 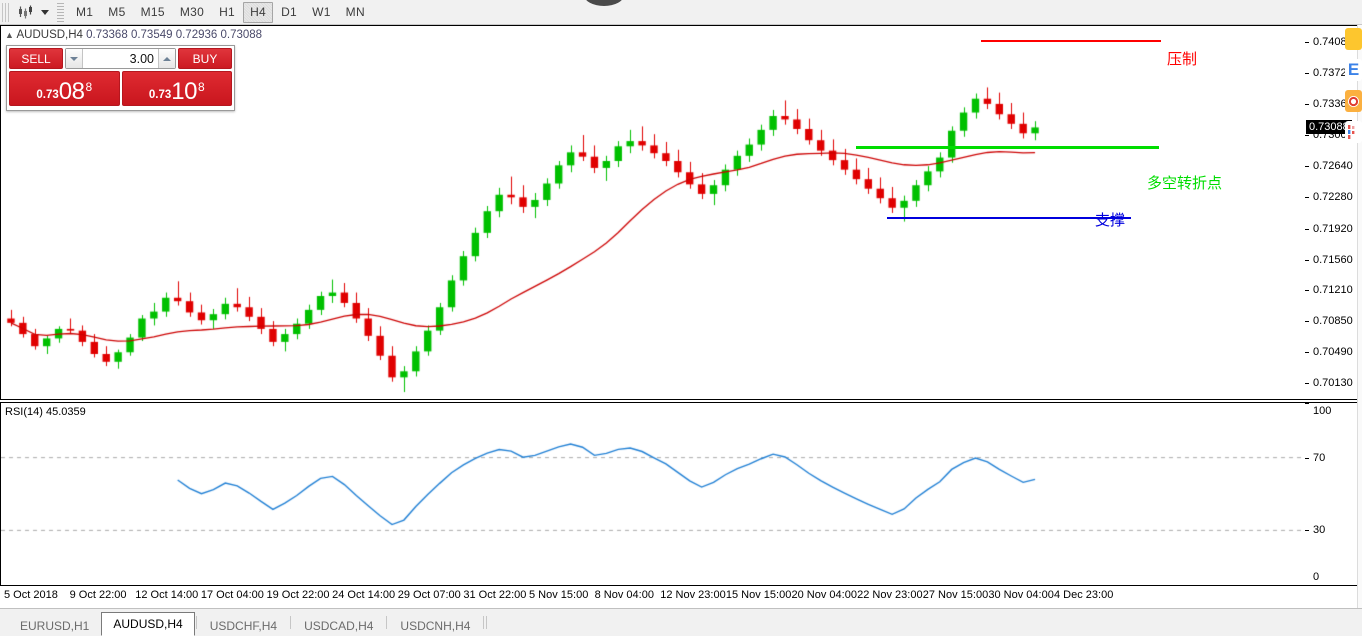 What do you see at coordinates (1333, 228) in the screenshot?
I see `price-axis-label: 0.71920` at bounding box center [1333, 228].